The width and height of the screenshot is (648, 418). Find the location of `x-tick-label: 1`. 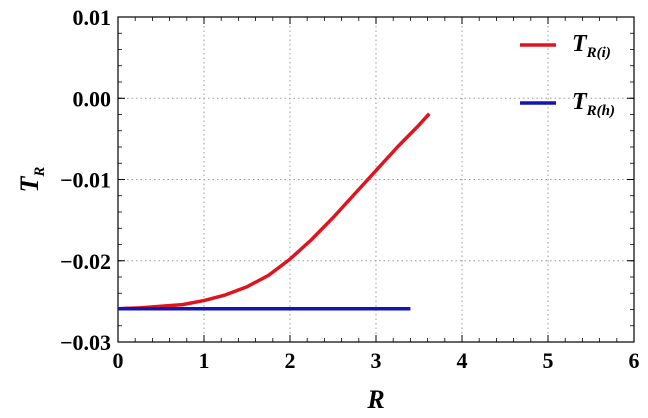

x-tick-label: 1 is located at coordinates (204, 360).